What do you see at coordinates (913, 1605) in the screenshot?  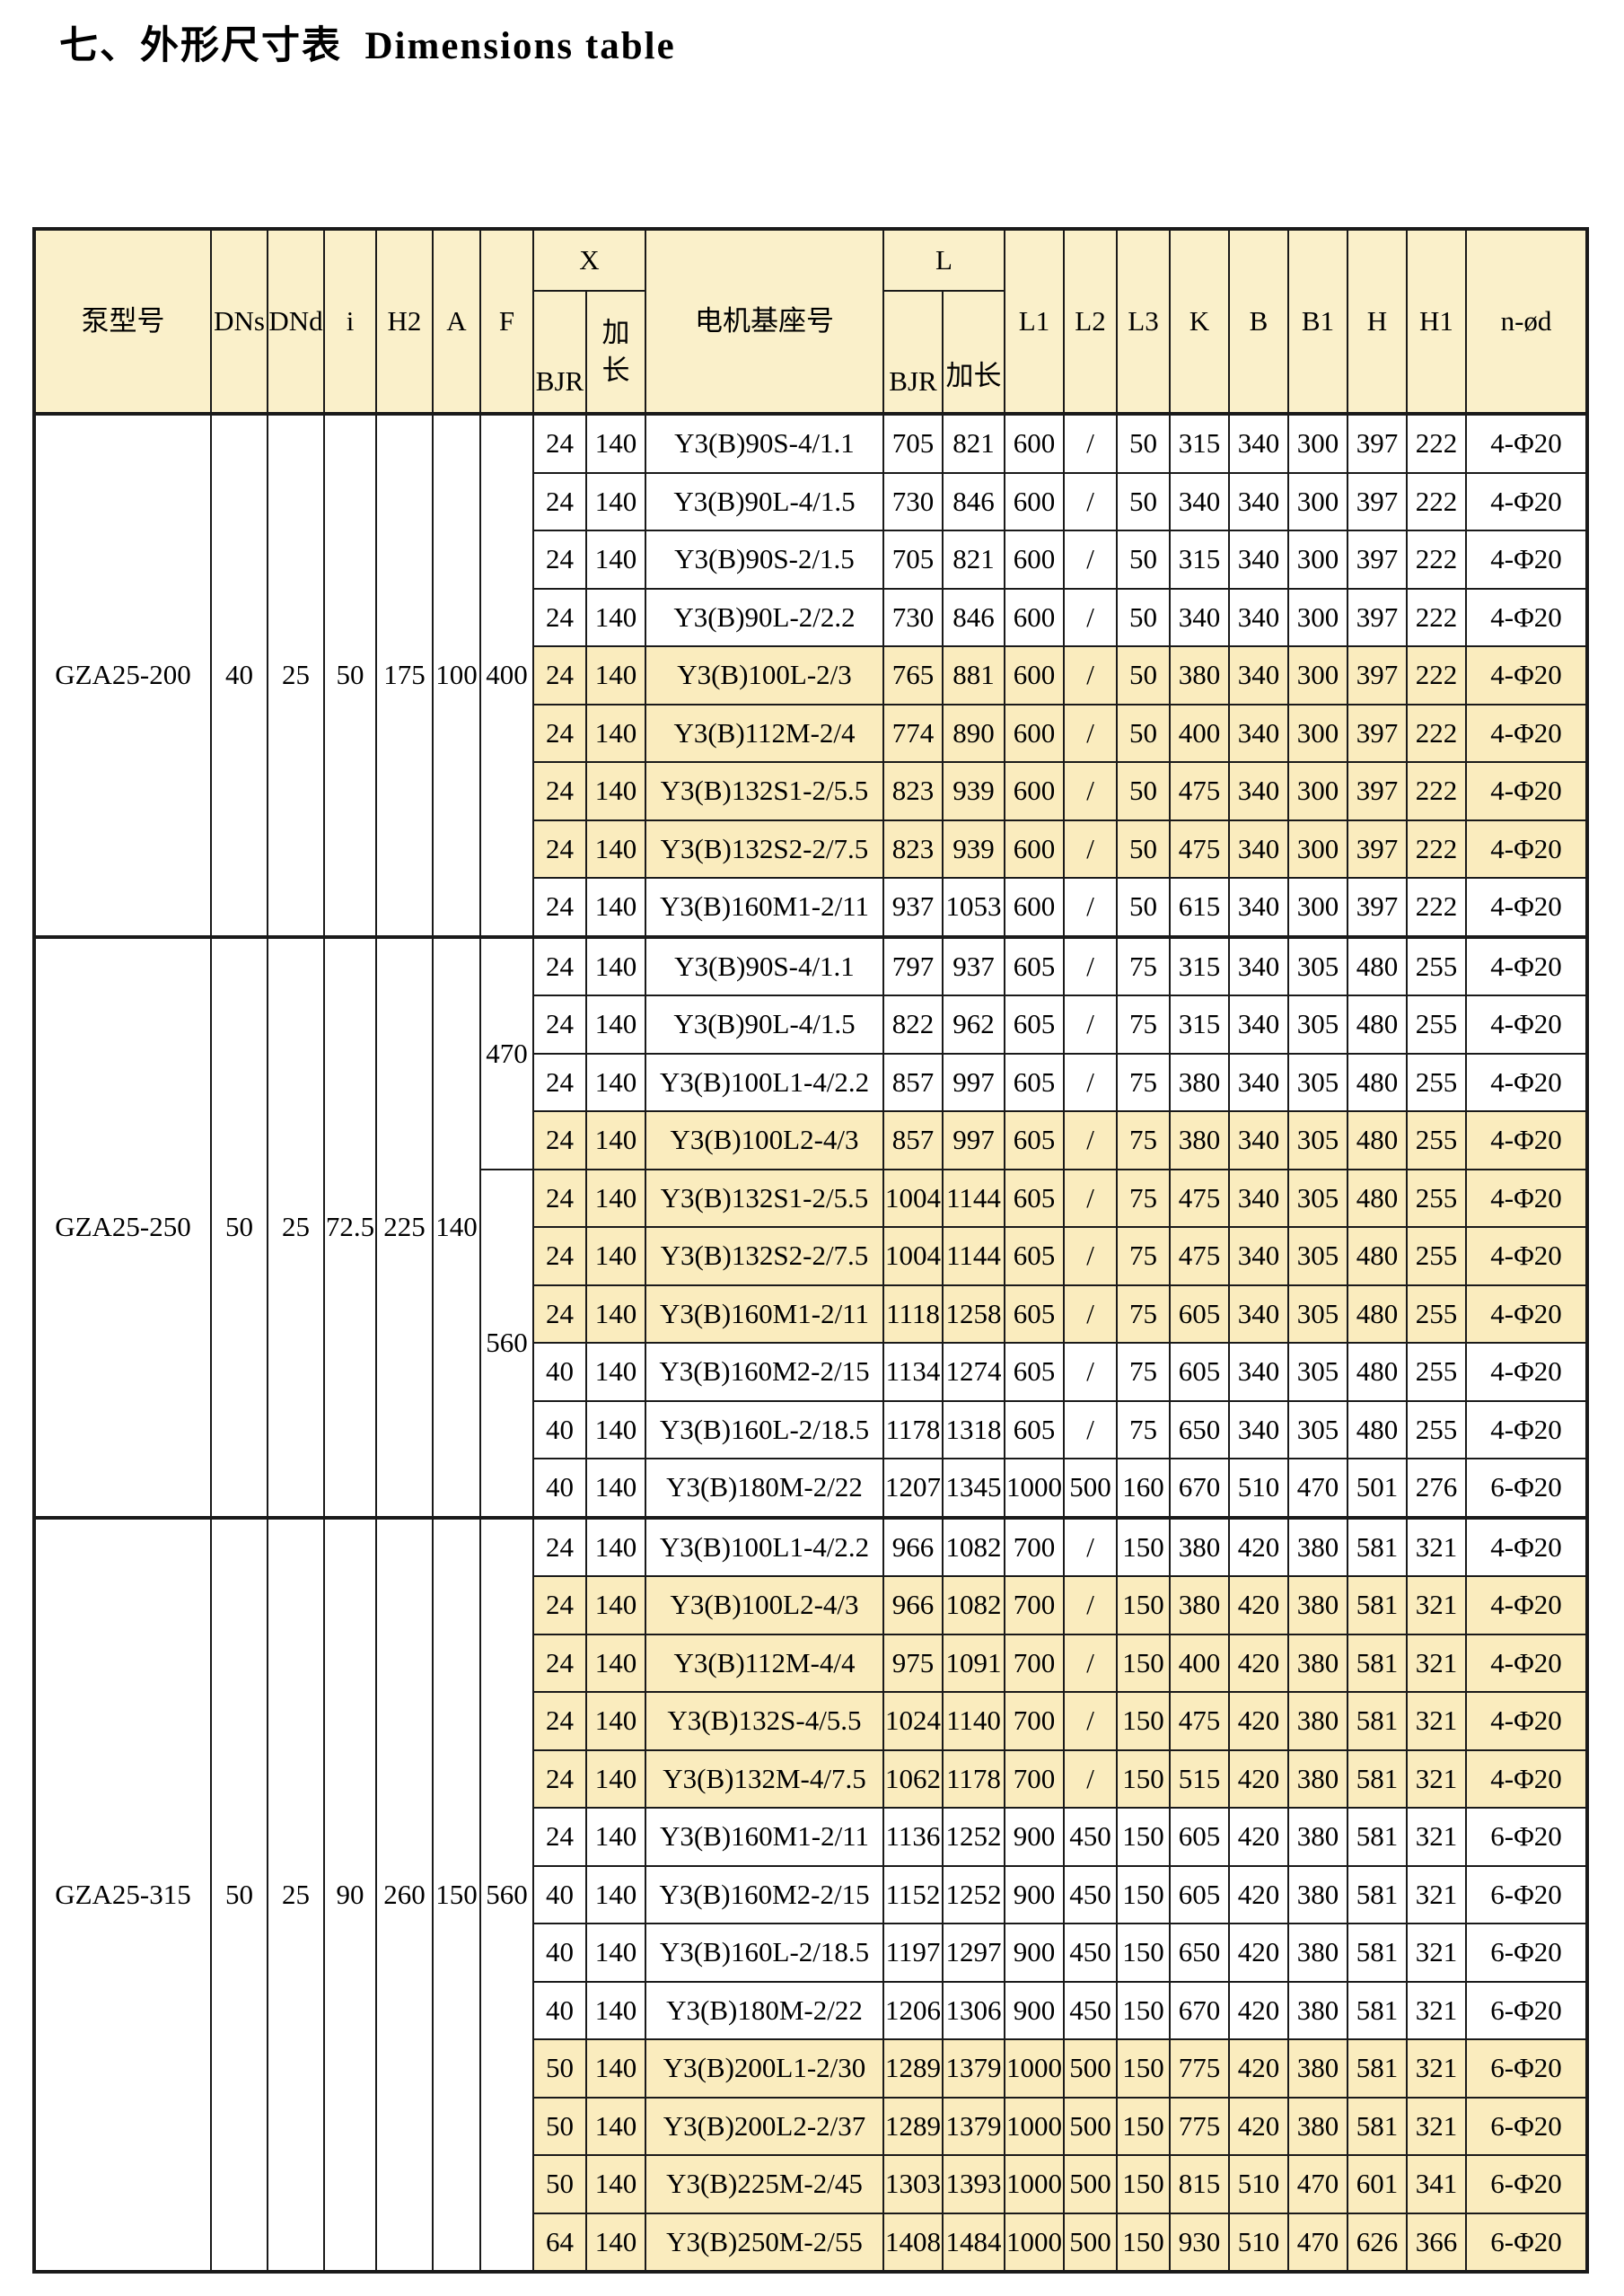 I see `l-bjr-cell: 966` at bounding box center [913, 1605].